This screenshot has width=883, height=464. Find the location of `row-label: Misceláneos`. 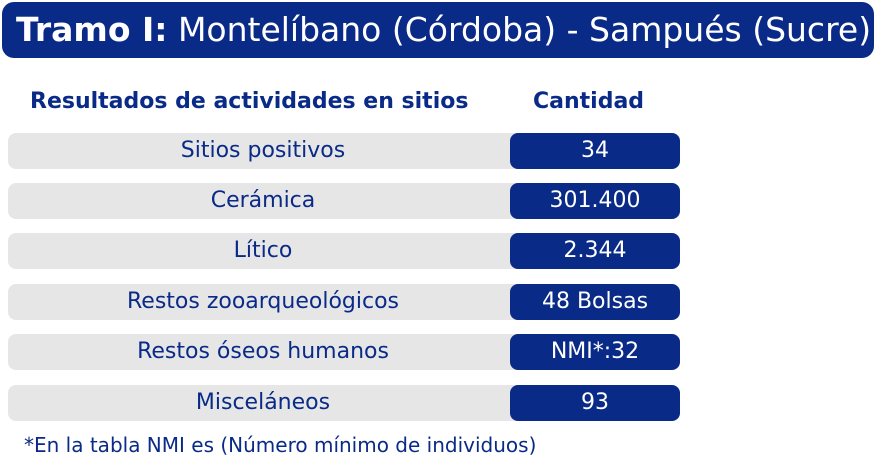

row-label: Misceláneos is located at coordinates (263, 402).